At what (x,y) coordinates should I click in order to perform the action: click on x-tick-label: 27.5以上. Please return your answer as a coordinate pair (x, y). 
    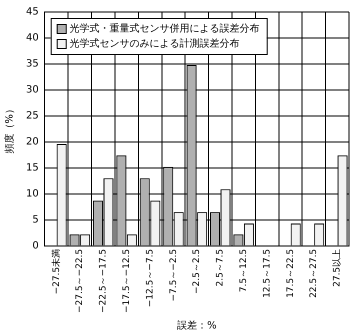
    Looking at the image, I should click on (337, 267).